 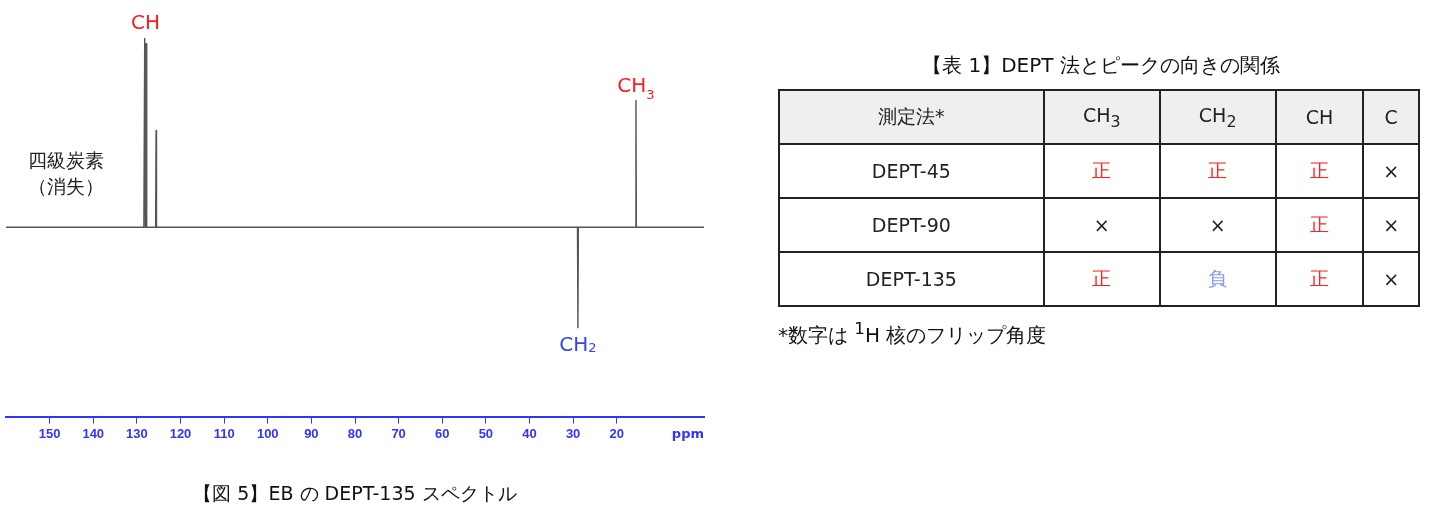 I want to click on x-tick-label: 100, so click(x=267, y=433).